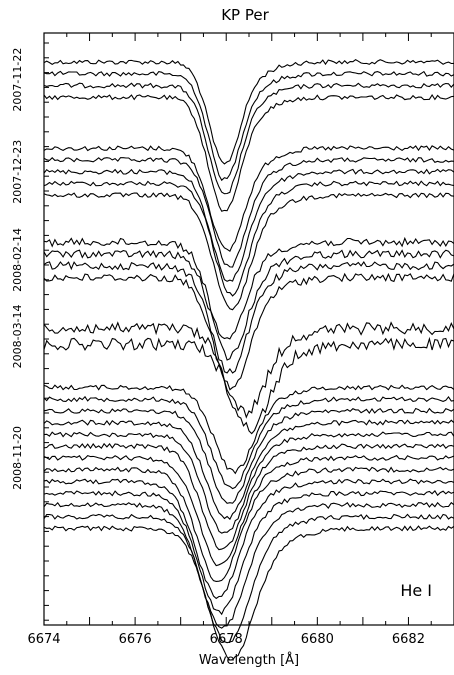 The image size is (454, 675). I want to click on x-axis-label: Wavelength [Å], so click(249, 660).